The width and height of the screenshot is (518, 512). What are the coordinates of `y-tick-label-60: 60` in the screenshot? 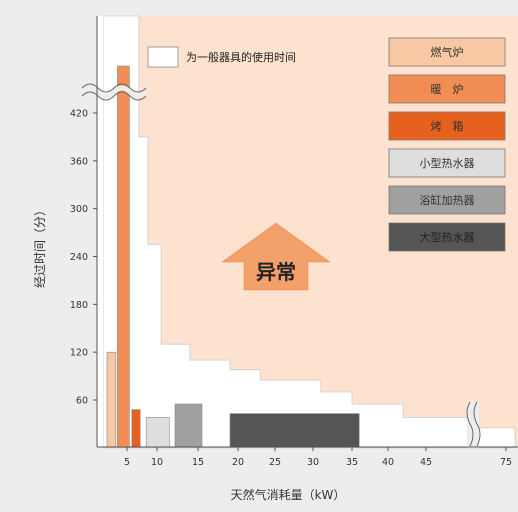 It's located at (82, 401).